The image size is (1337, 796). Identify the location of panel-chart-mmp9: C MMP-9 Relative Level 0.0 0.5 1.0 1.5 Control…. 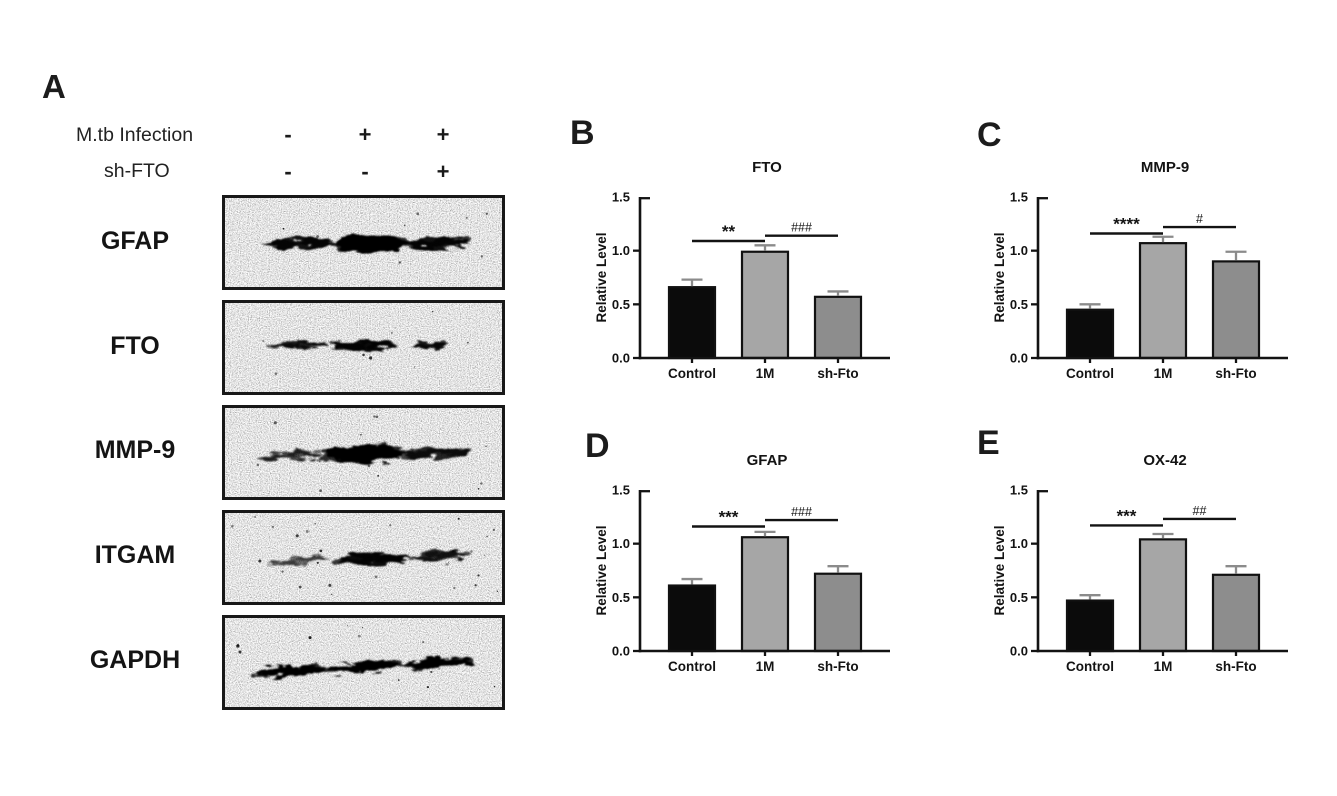
(1138, 258).